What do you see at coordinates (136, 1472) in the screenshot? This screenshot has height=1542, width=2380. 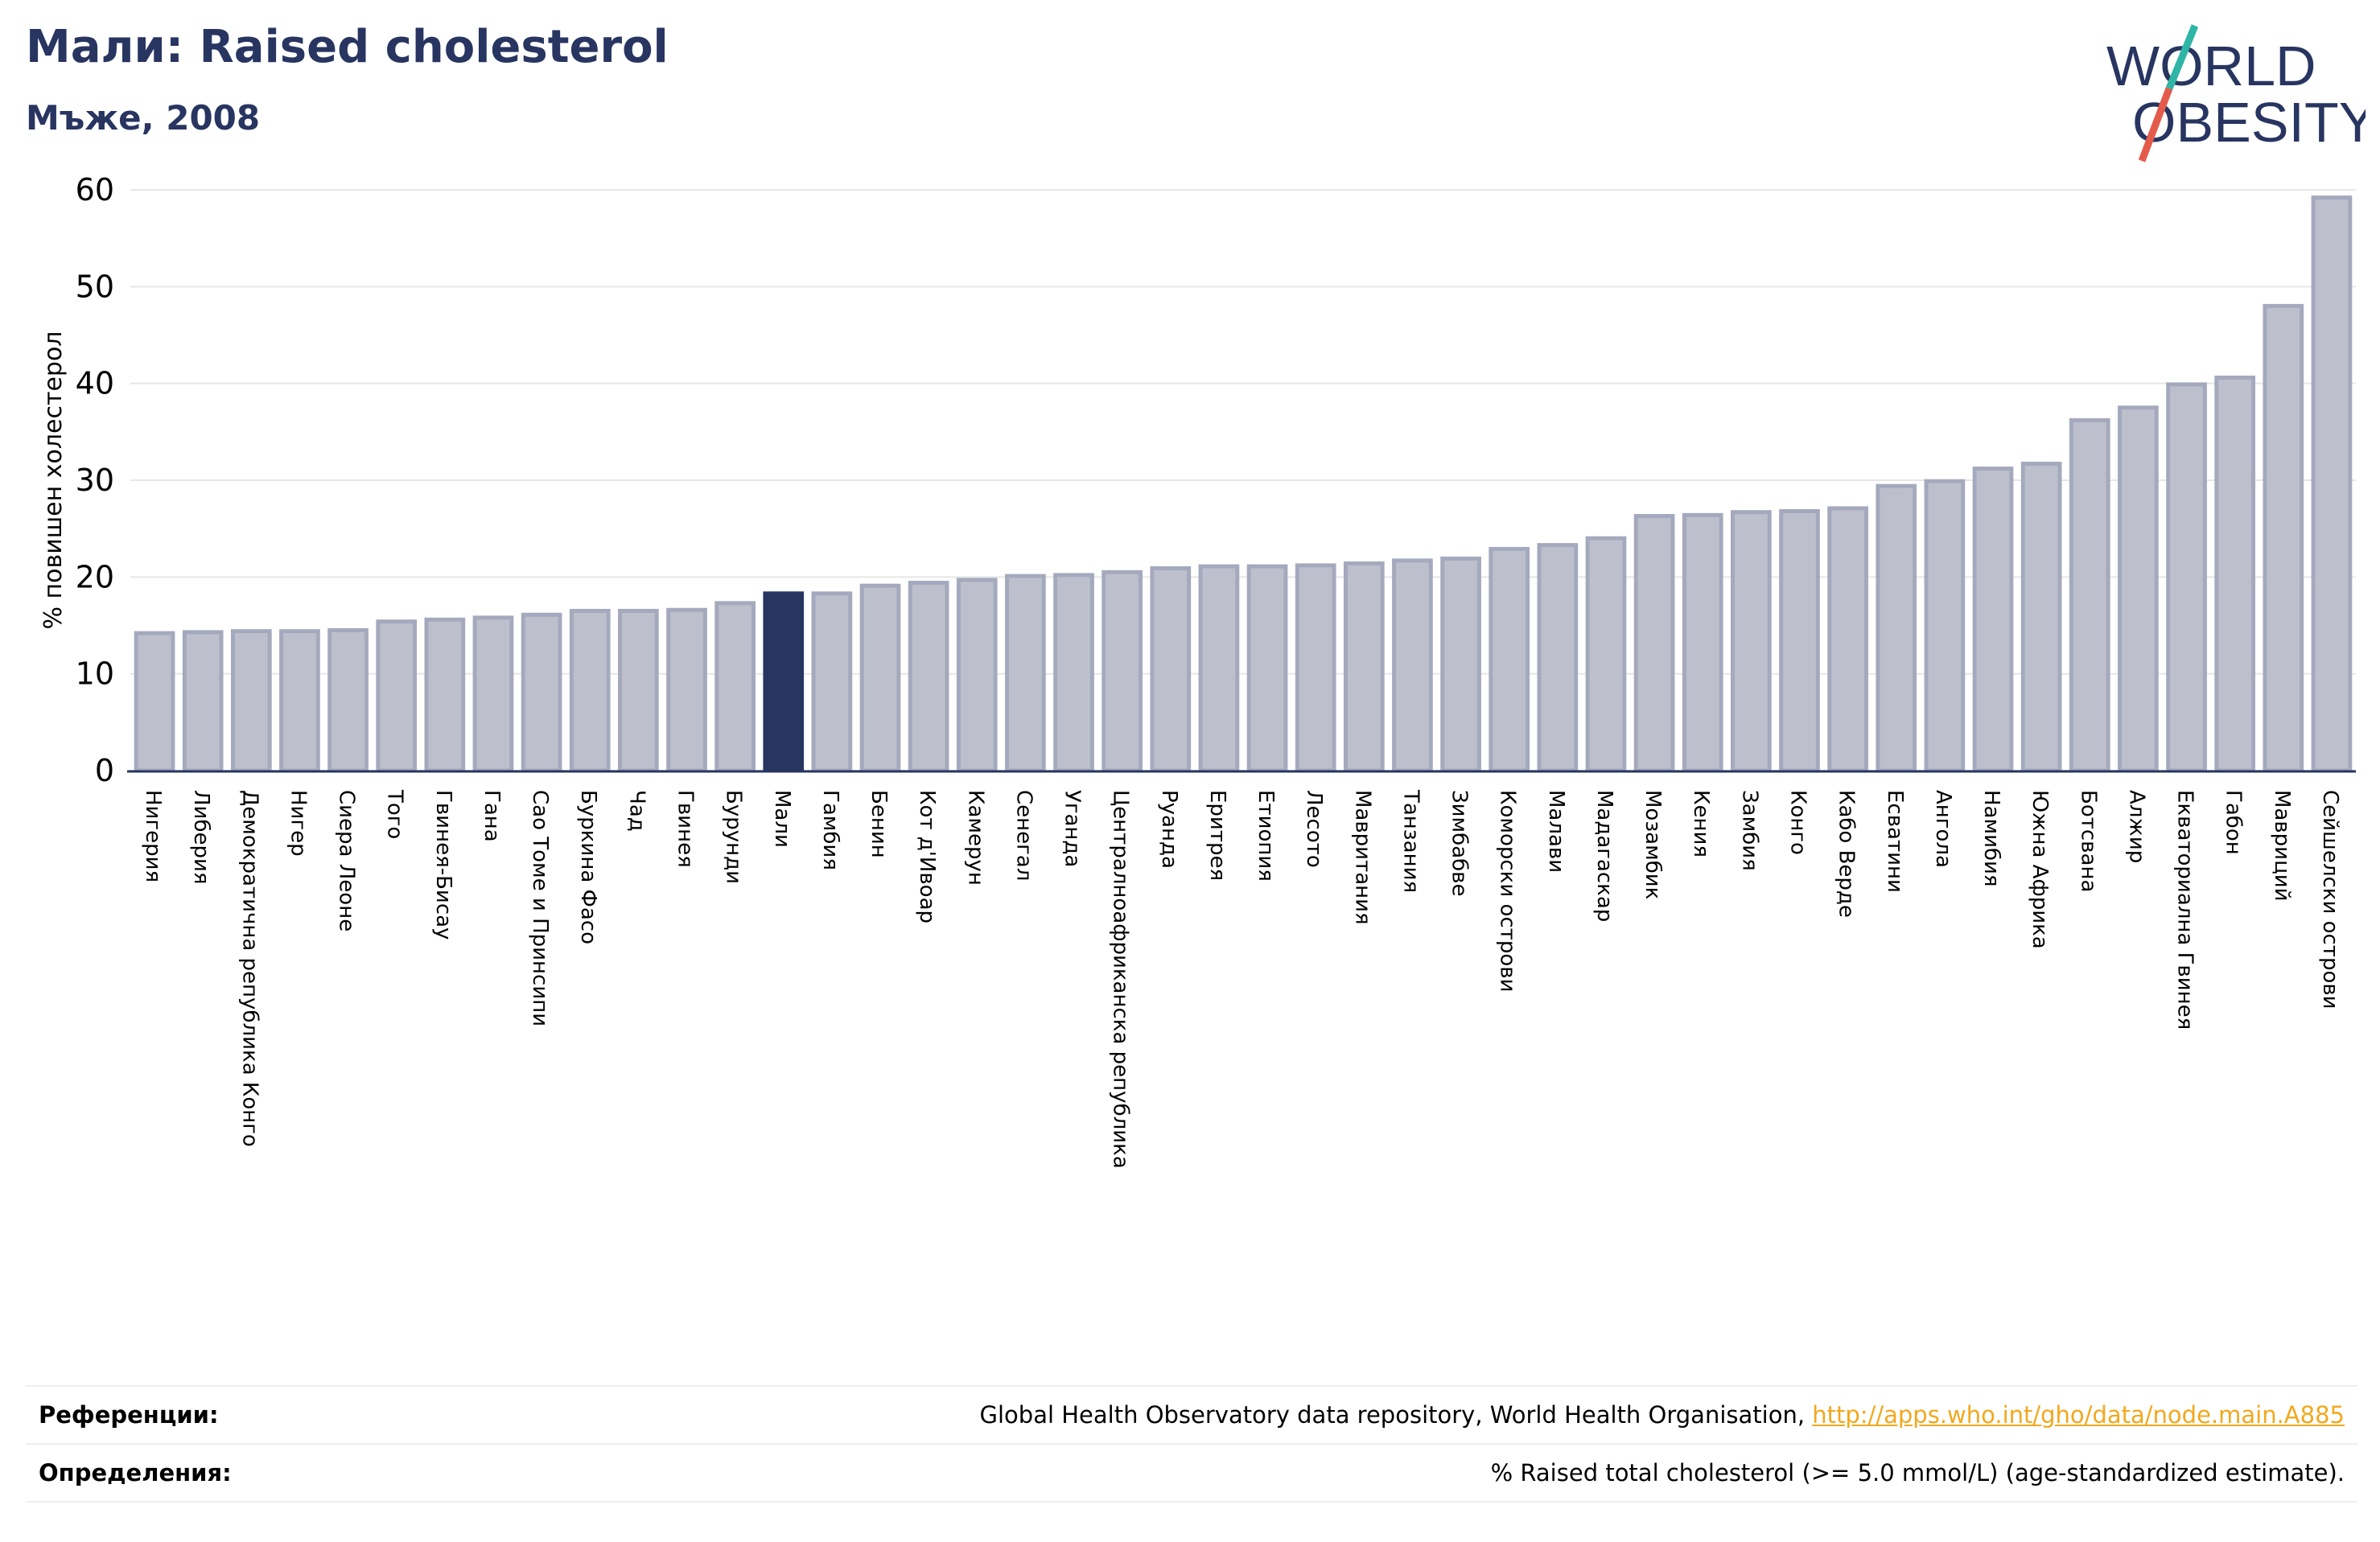 I see `definitions-label: Определения:` at bounding box center [136, 1472].